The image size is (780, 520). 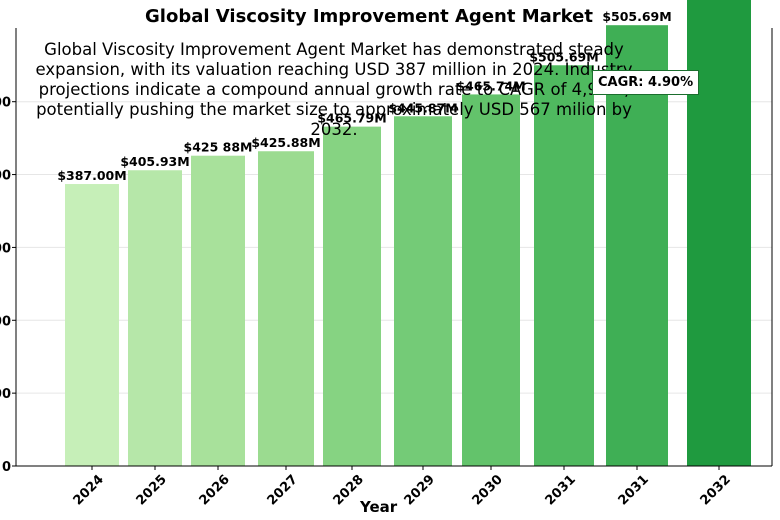 I want to click on cagr-badge: CAGR: 4.90%, so click(x=646, y=82).